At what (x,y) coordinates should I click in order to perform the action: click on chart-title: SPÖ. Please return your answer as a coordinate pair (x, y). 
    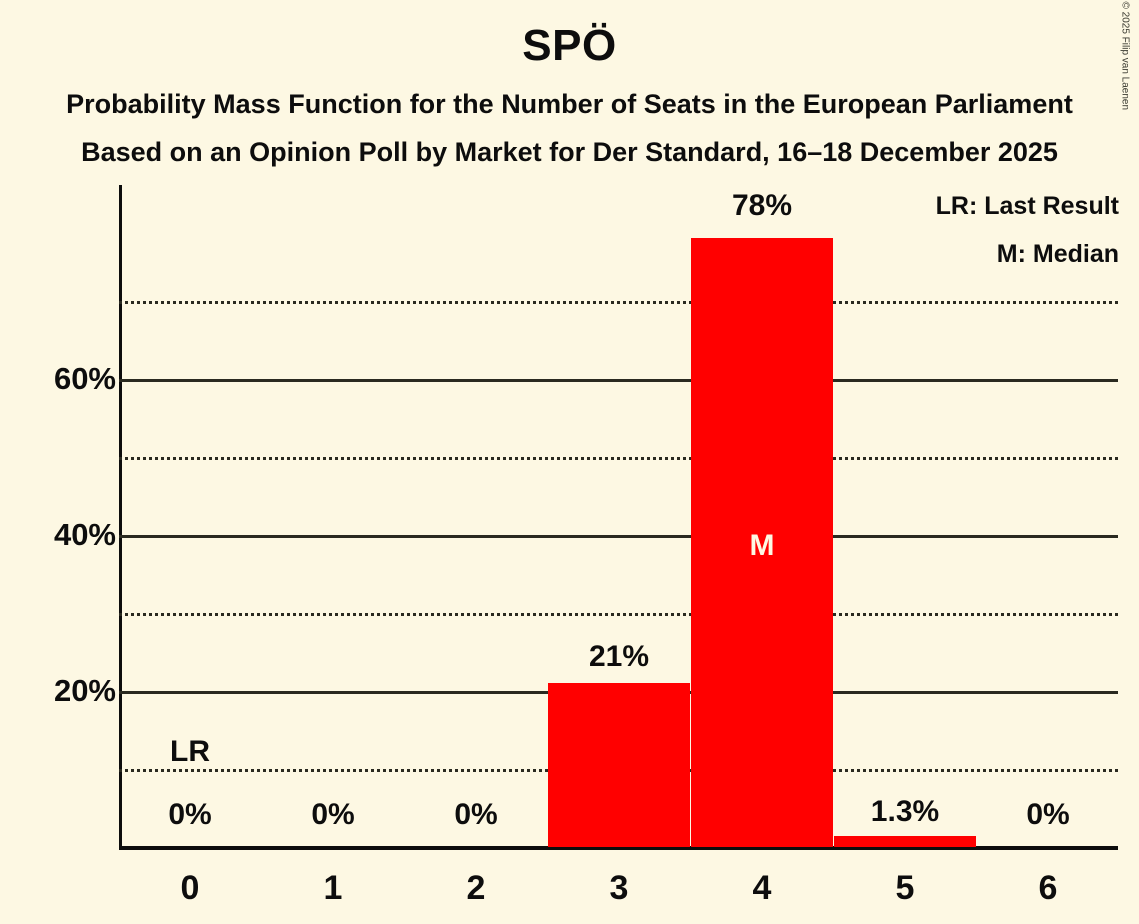
    Looking at the image, I should click on (569, 45).